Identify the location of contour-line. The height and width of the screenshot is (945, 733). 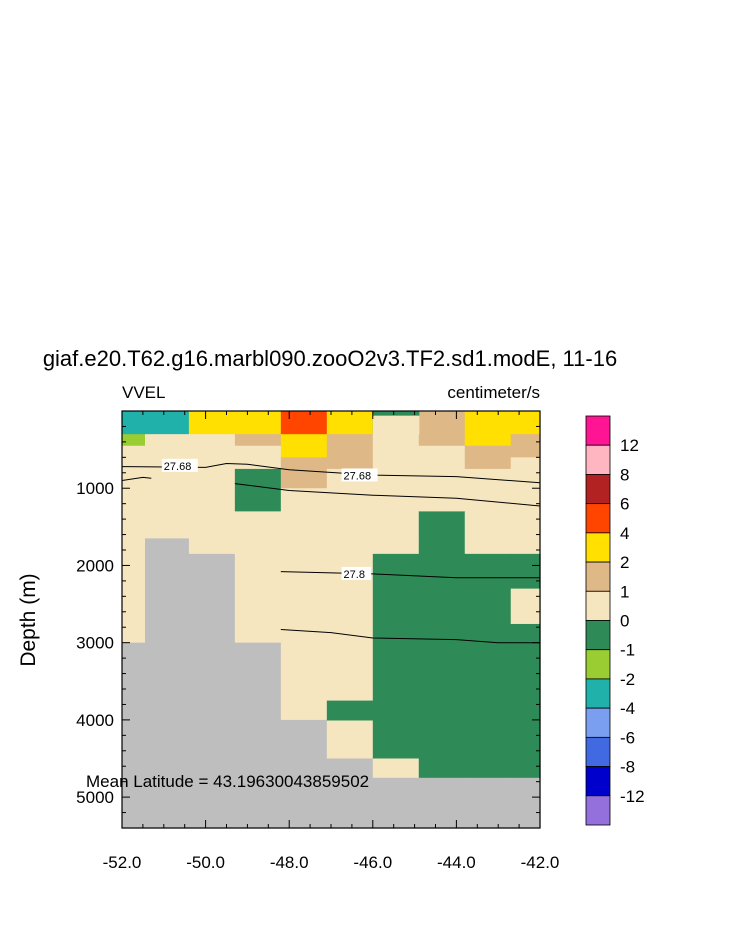
(410, 575).